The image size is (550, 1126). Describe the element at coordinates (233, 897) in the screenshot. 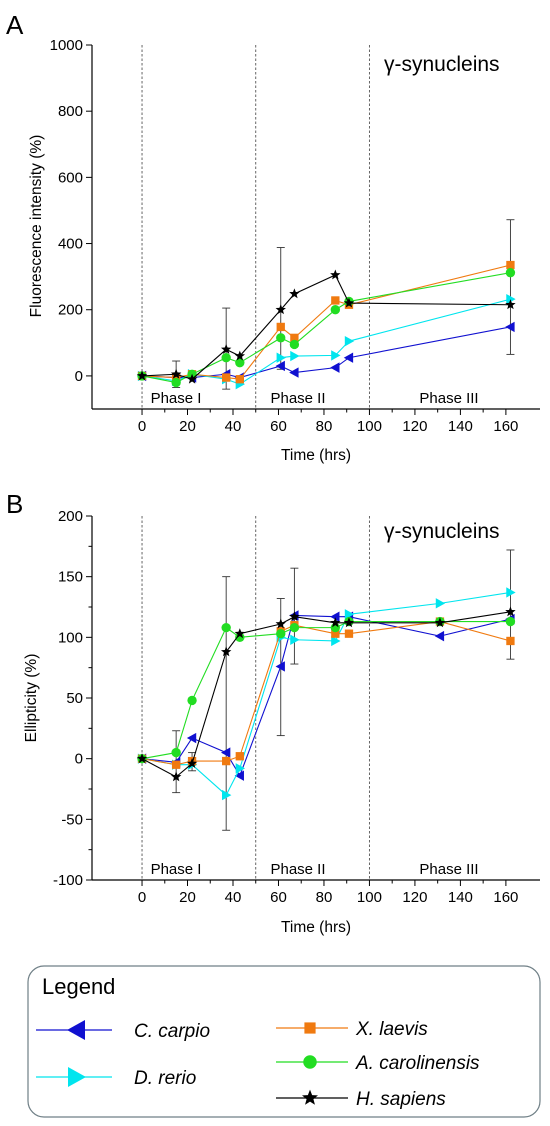

I see `panel-b-x-tick-label: 40` at that location.